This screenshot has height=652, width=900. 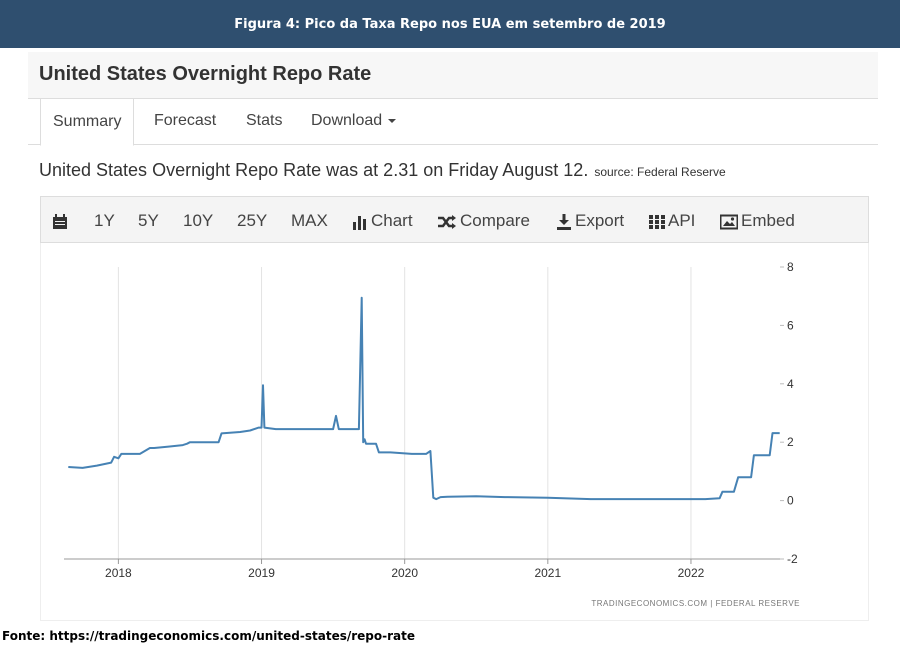 What do you see at coordinates (453, 122) in the screenshot?
I see `tab-bar: Summary Forecast Stats Download` at bounding box center [453, 122].